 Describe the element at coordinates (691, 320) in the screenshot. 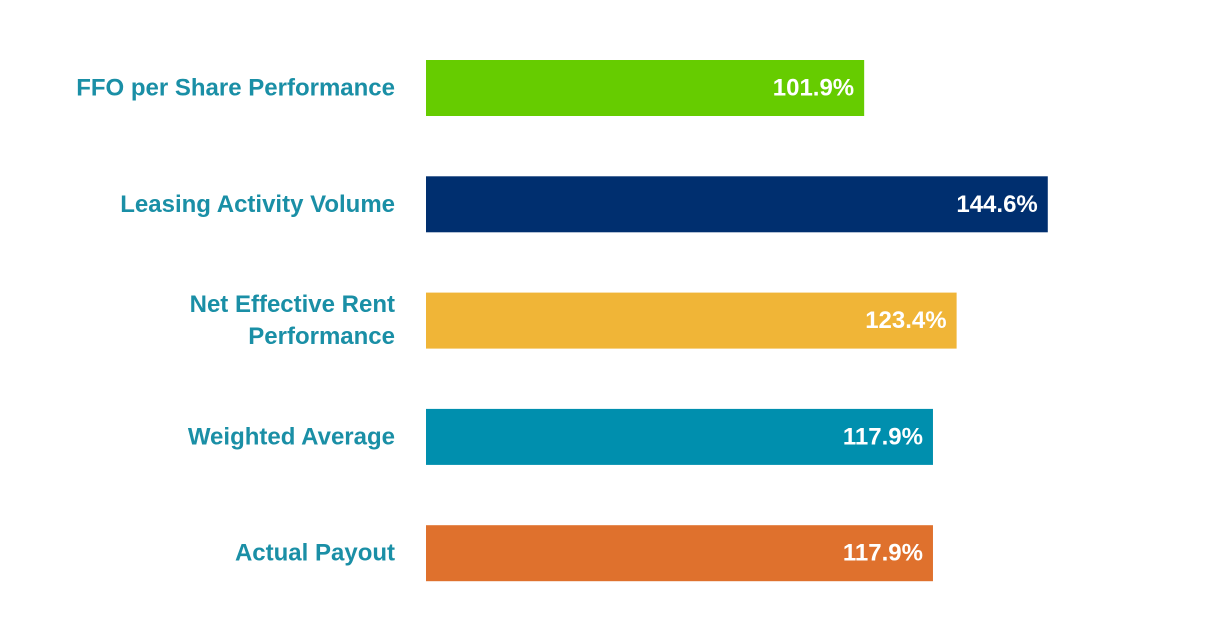

I see `bar-net-effective-rent-performance` at that location.